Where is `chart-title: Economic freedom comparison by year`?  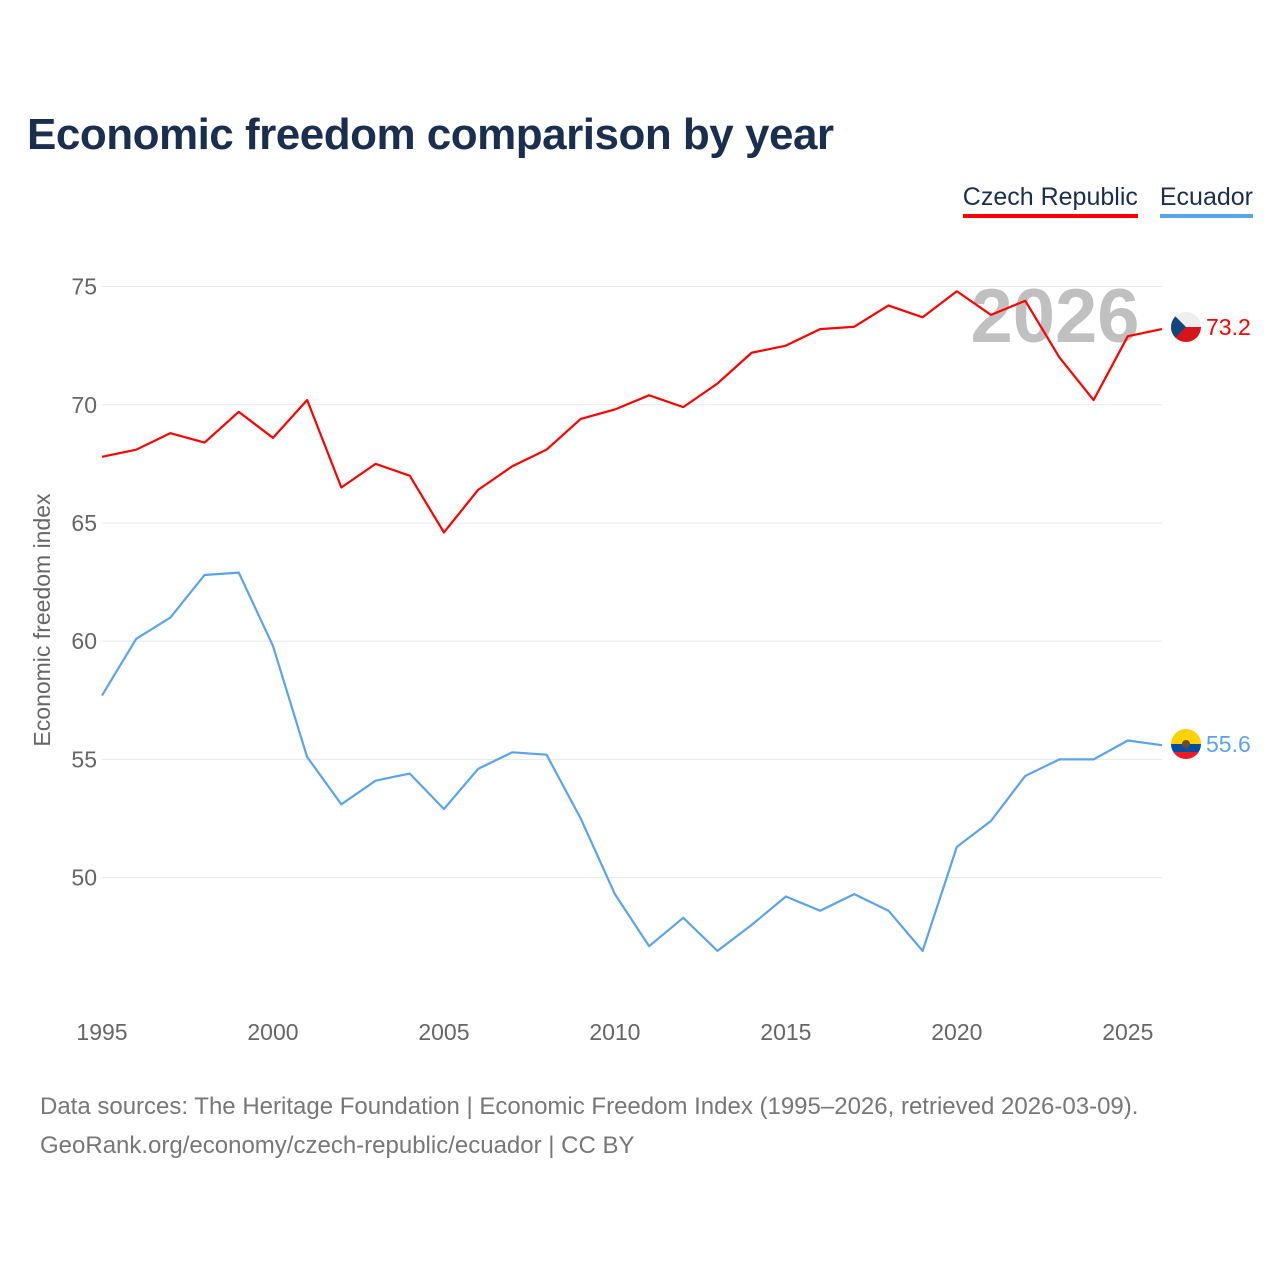 chart-title: Economic freedom comparison by year is located at coordinates (430, 134).